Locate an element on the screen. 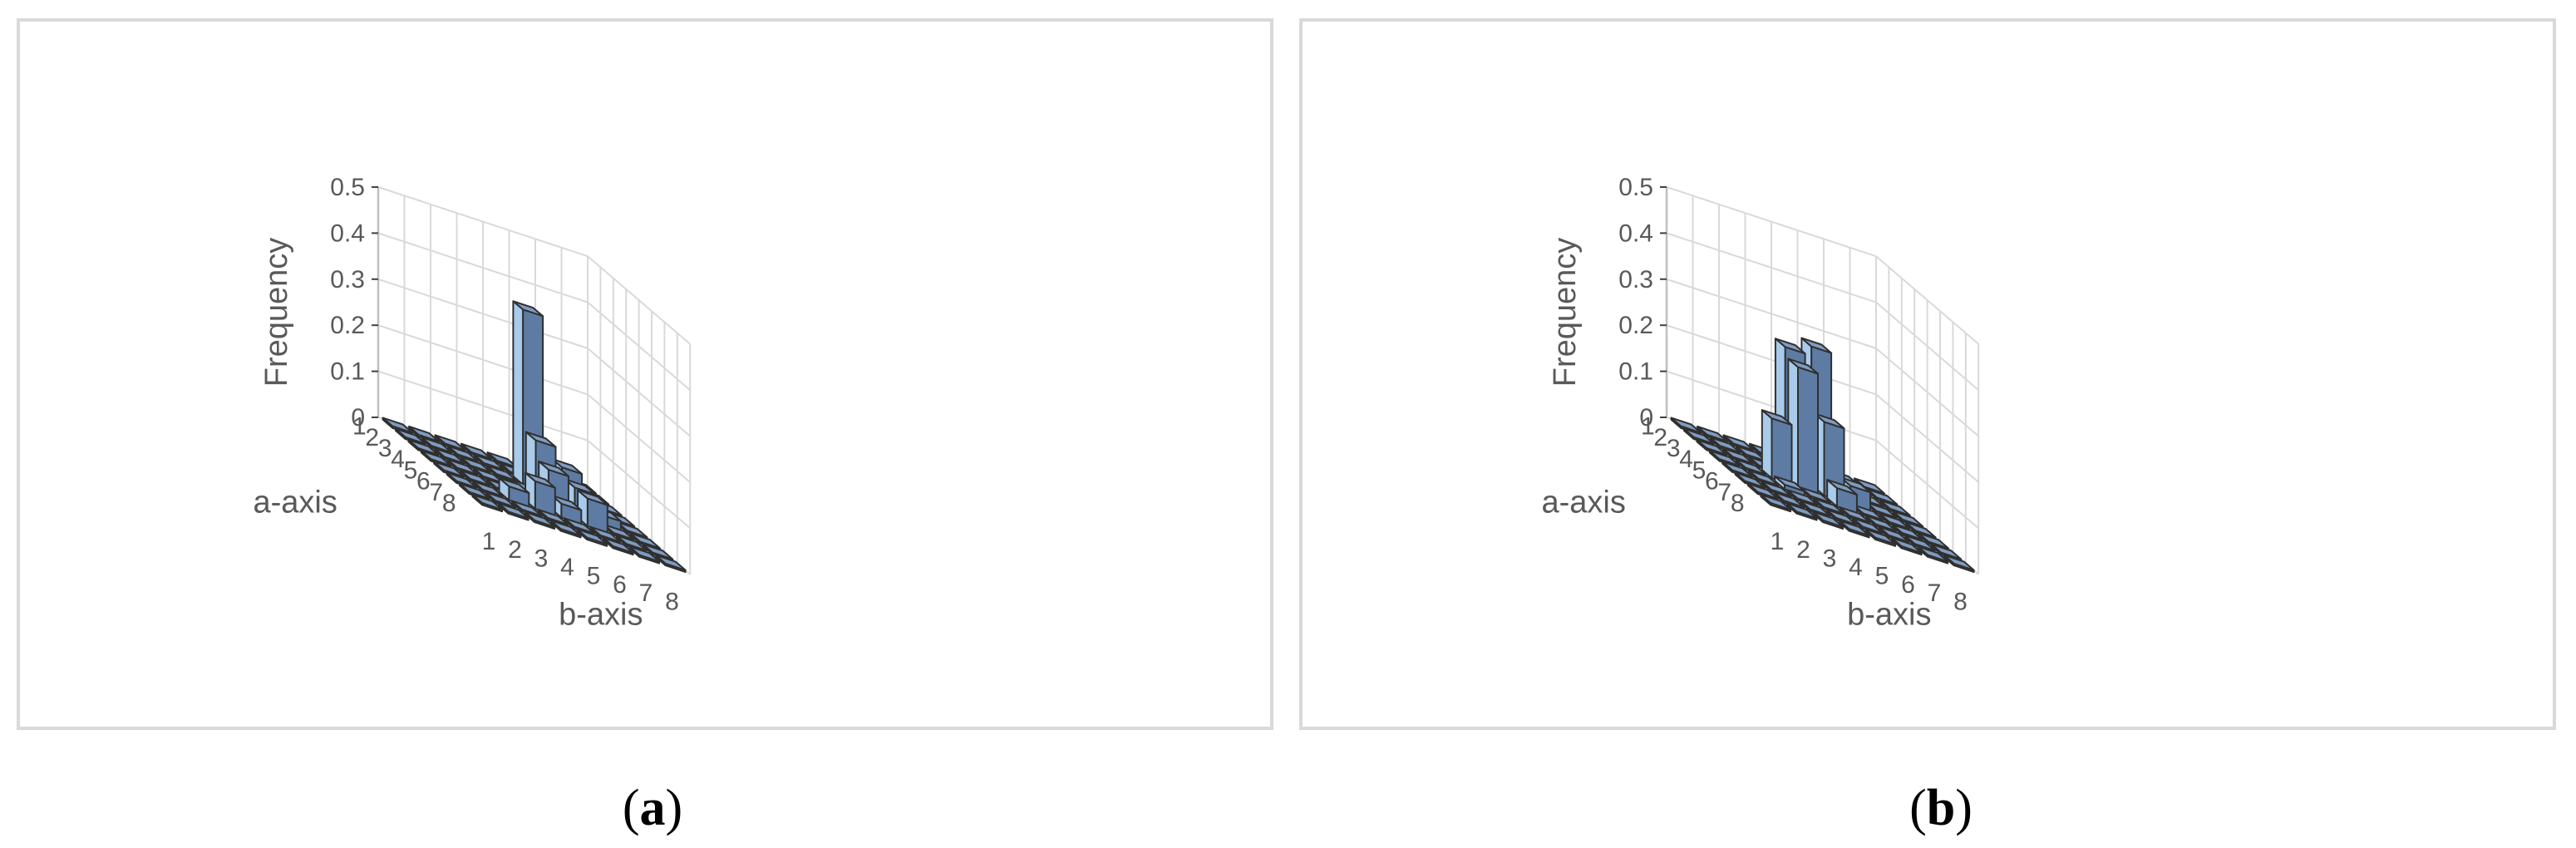  a-tick-label: 2 is located at coordinates (1660, 437).